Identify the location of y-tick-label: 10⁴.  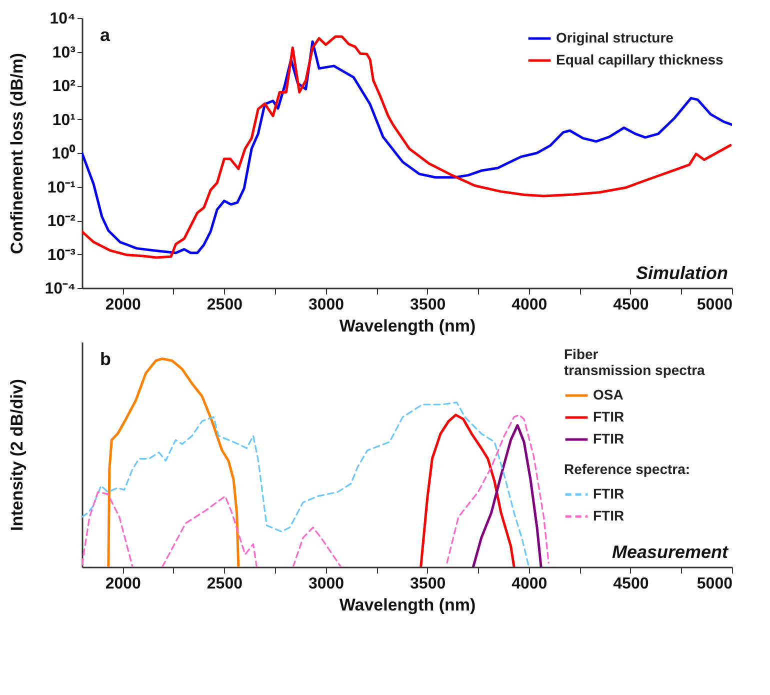
(63, 19).